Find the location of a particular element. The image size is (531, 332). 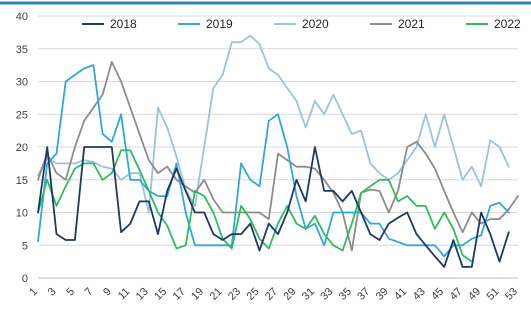

y-tick-label: 15 is located at coordinates (22, 181).